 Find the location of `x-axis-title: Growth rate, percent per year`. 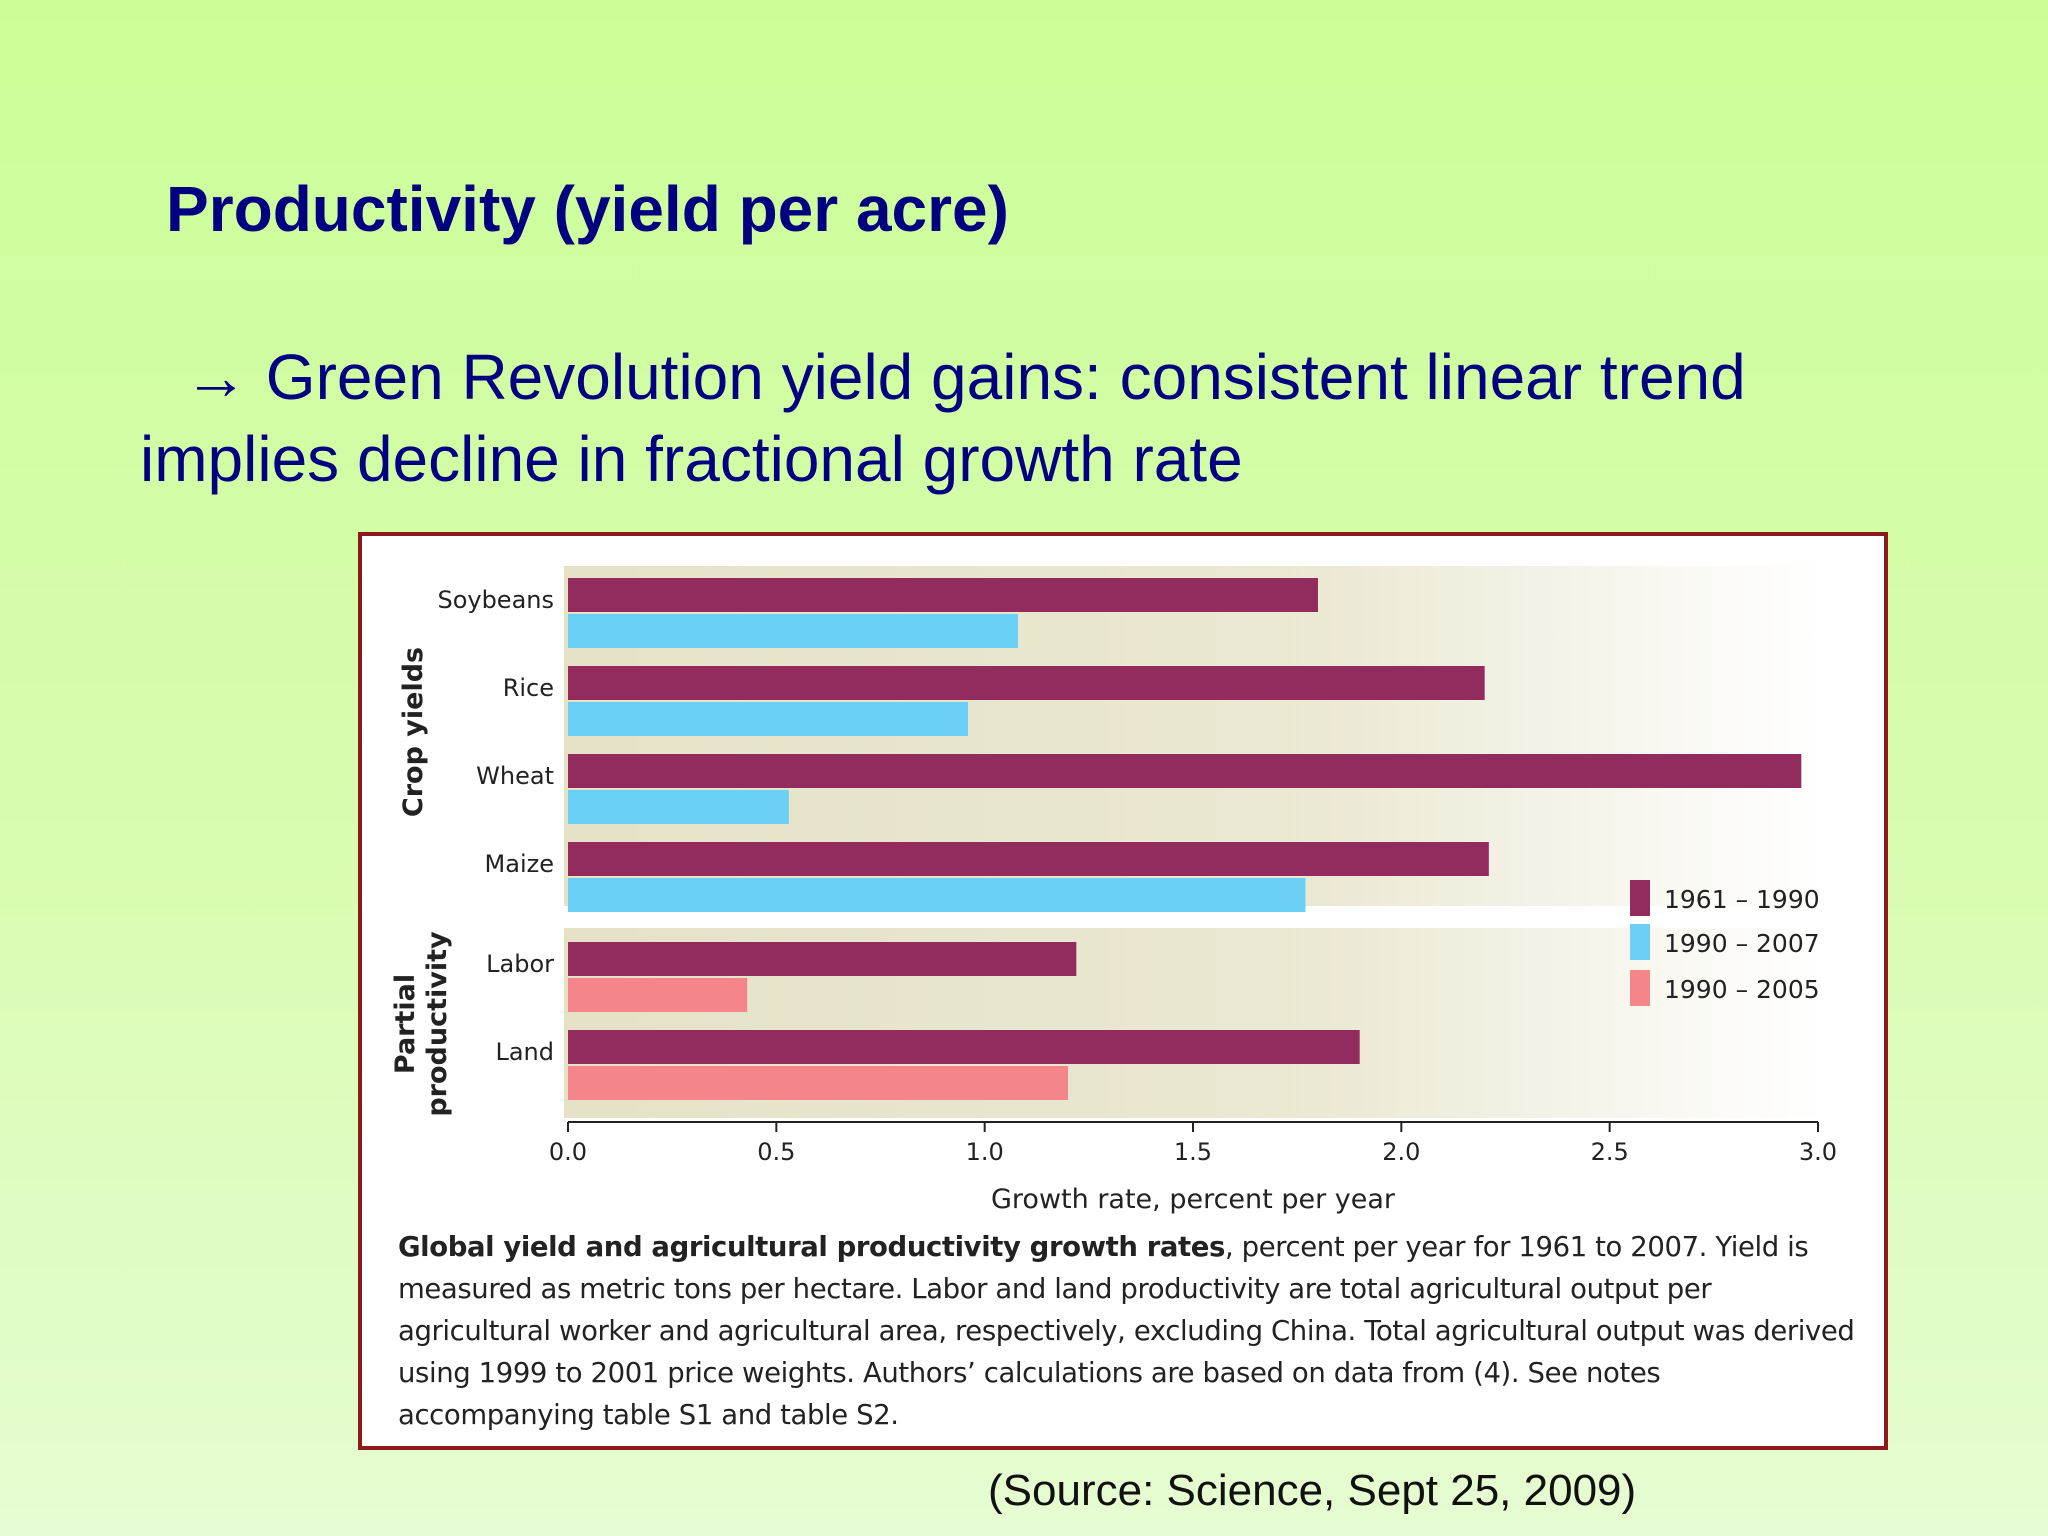

x-axis-title: Growth rate, percent per year is located at coordinates (1193, 1199).